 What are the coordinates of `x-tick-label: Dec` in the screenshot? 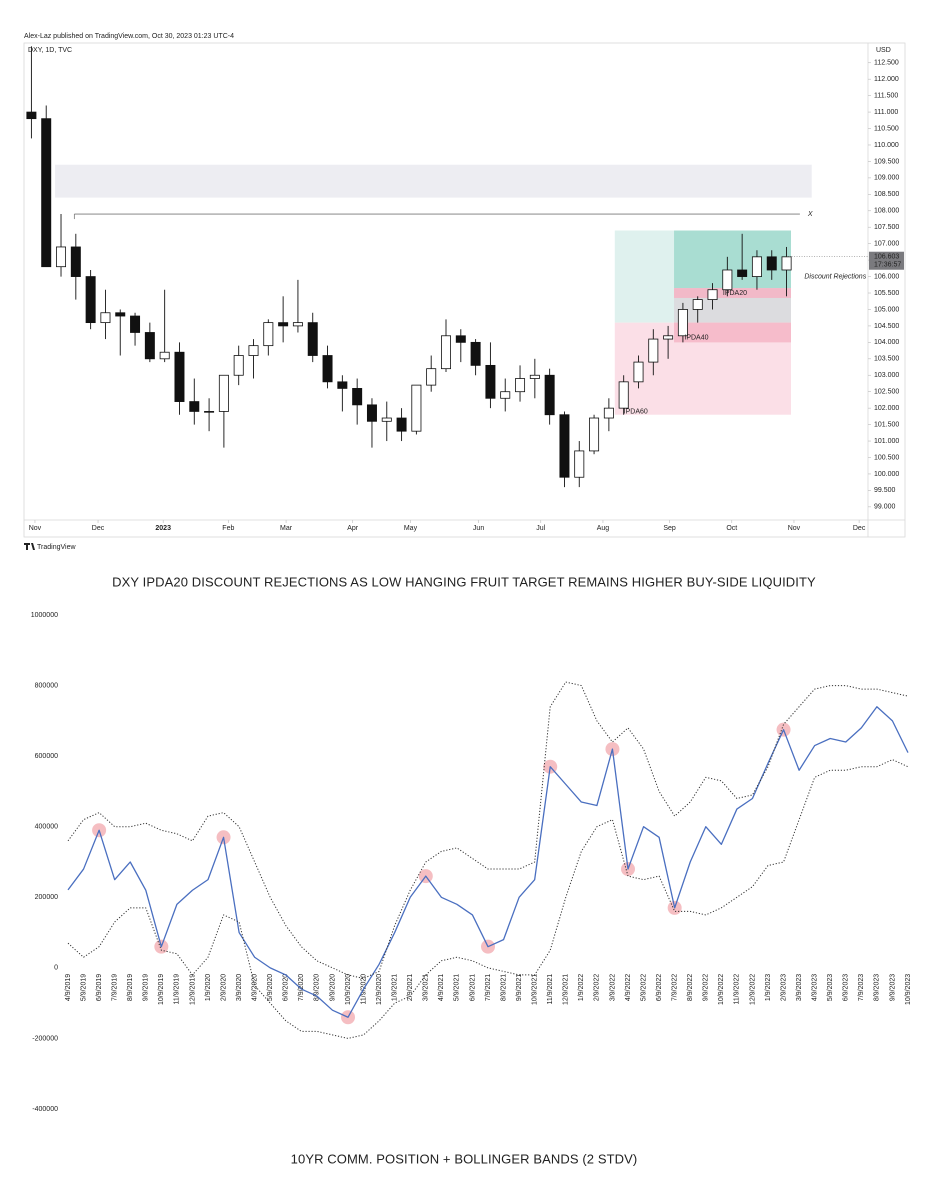 It's located at (859, 528).